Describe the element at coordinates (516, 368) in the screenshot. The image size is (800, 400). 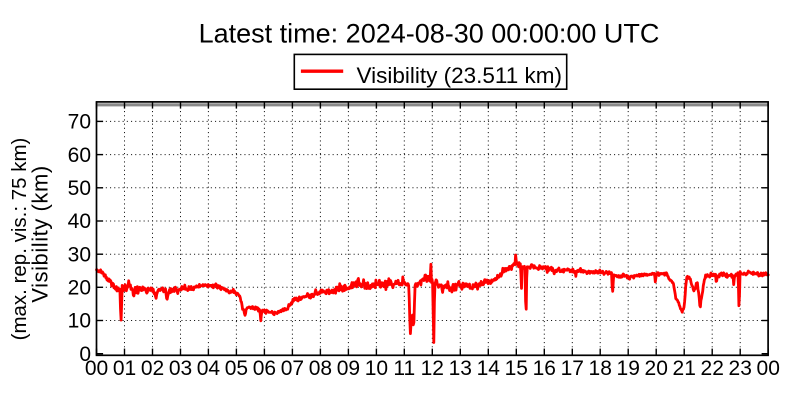
I see `svg-text: 15` at that location.